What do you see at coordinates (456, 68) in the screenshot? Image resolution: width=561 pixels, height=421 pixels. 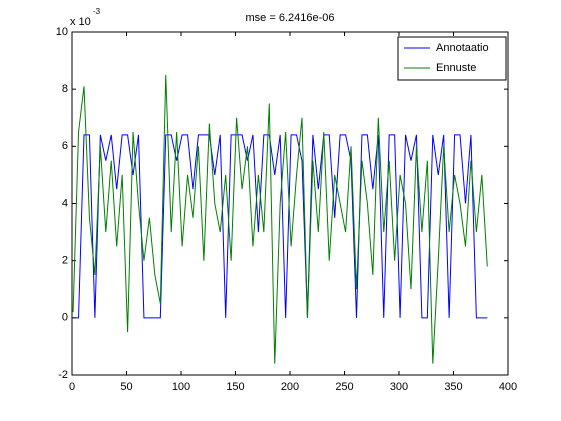 I see `legend-label: Ennuste` at bounding box center [456, 68].